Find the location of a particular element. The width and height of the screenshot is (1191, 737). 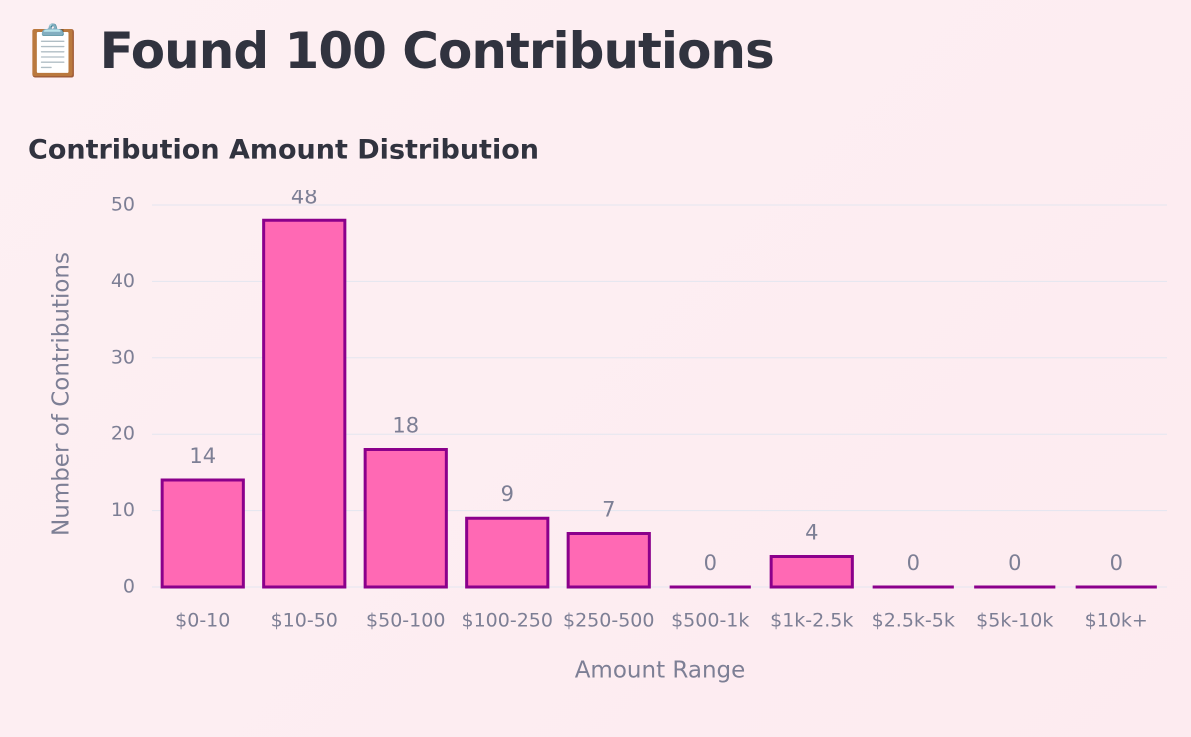

x-axis-title: Amount Range is located at coordinates (660, 671).